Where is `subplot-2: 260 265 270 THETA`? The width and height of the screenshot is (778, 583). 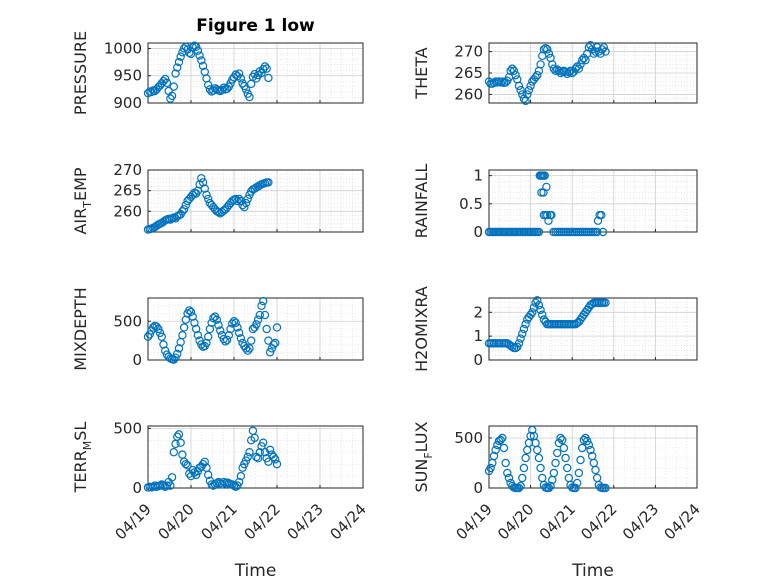 subplot-2: 260 265 270 THETA is located at coordinates (555, 73).